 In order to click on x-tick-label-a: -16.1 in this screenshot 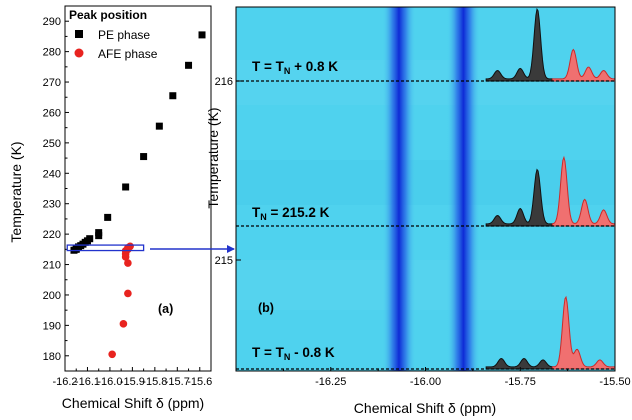, I will do `click(87, 382)`.